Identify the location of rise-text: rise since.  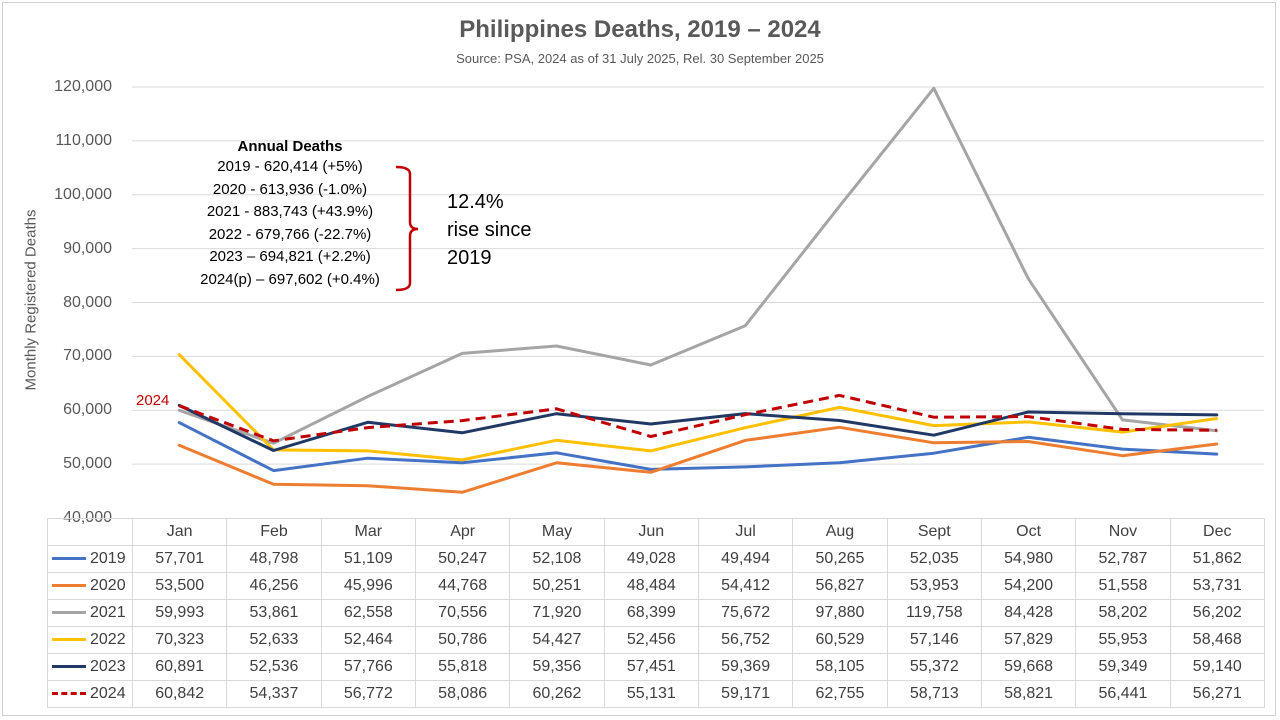
(489, 230).